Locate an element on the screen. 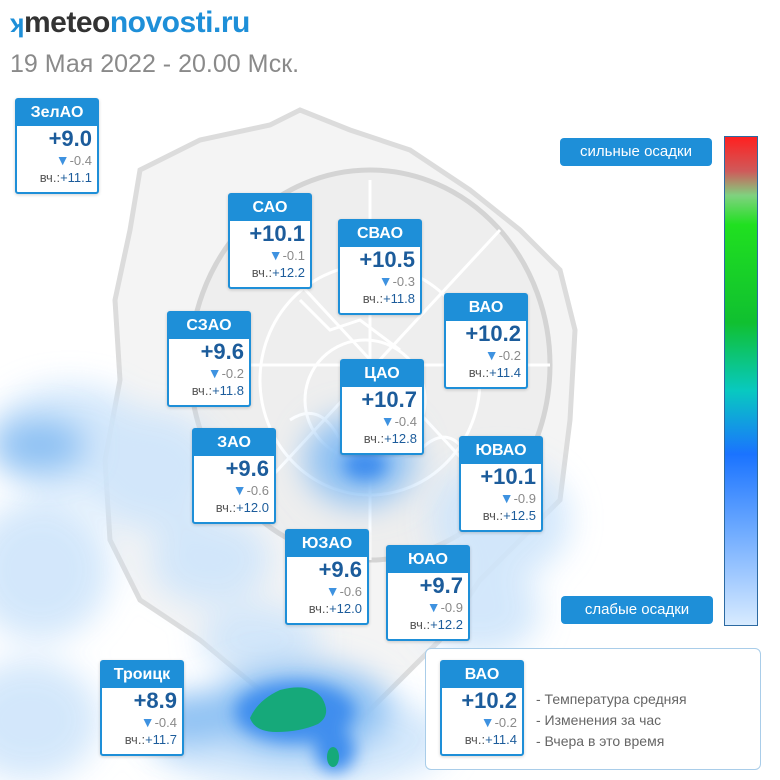 The height and width of the screenshot is (780, 780). district-card-zelao: ЗелАО +9.0 ▼-0.4 вч.:+11.1 is located at coordinates (57, 146).